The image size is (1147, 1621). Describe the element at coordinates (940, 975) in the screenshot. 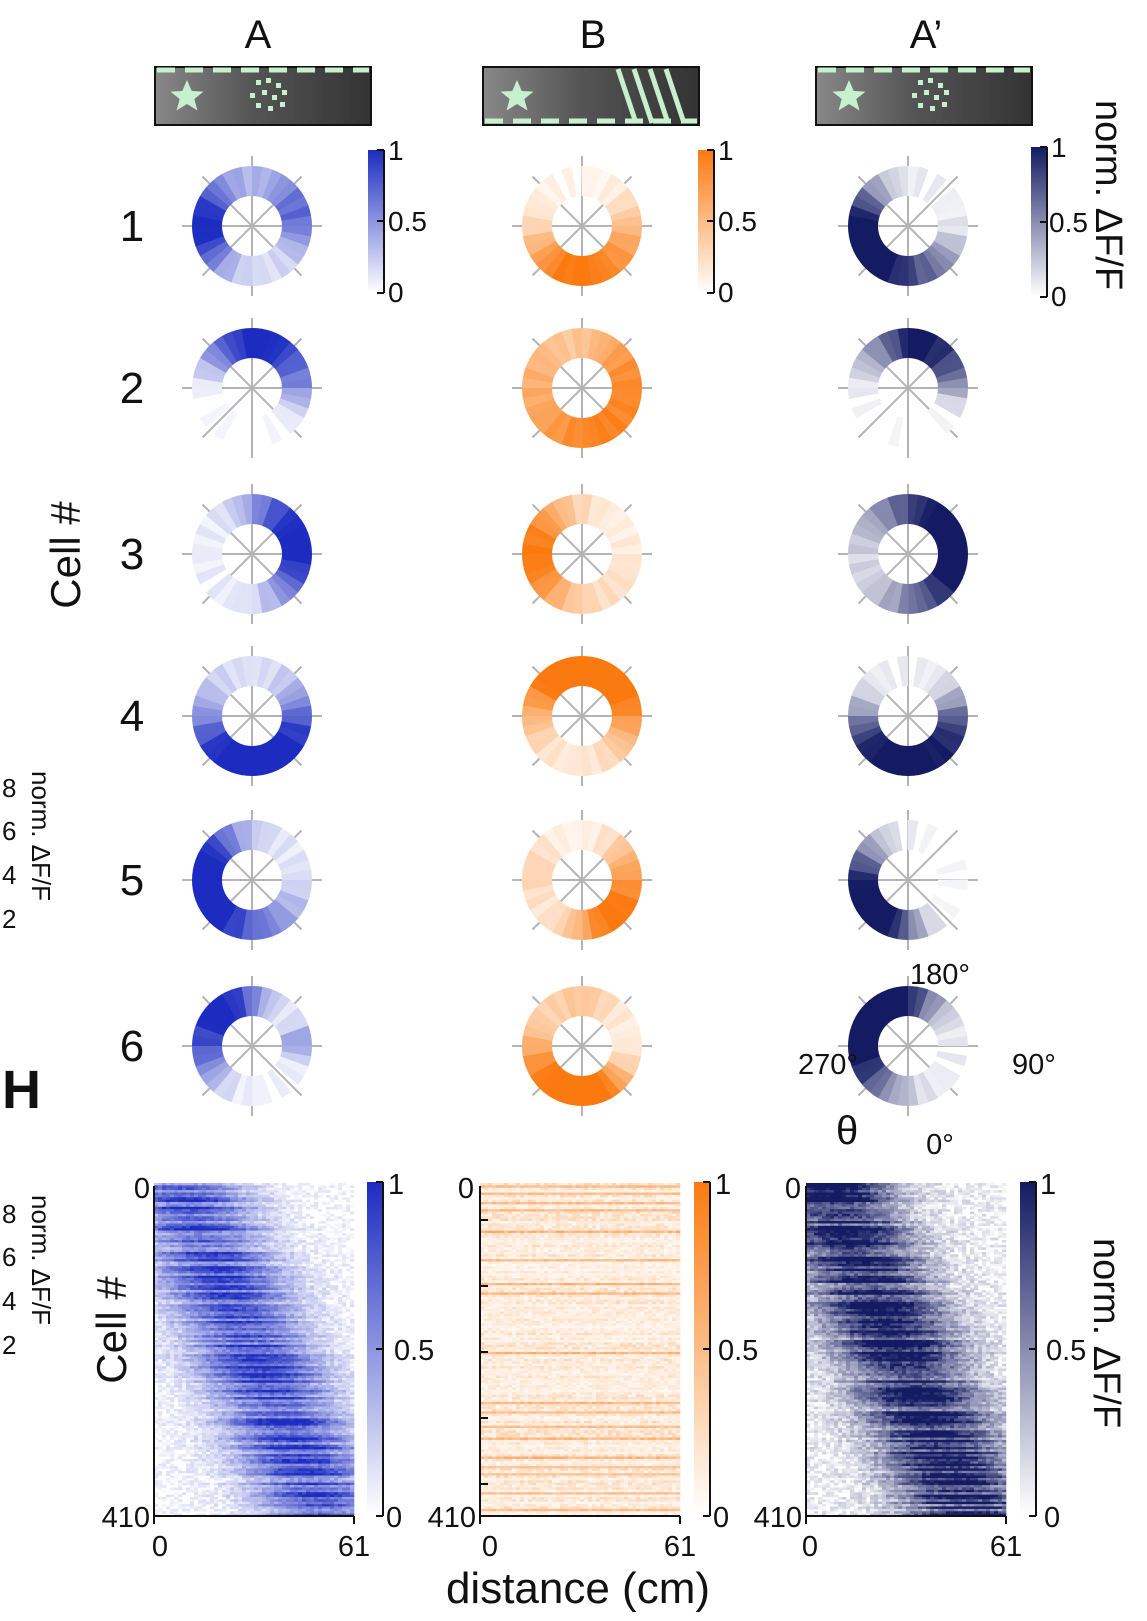

I see `angle-label-180: 180°` at that location.